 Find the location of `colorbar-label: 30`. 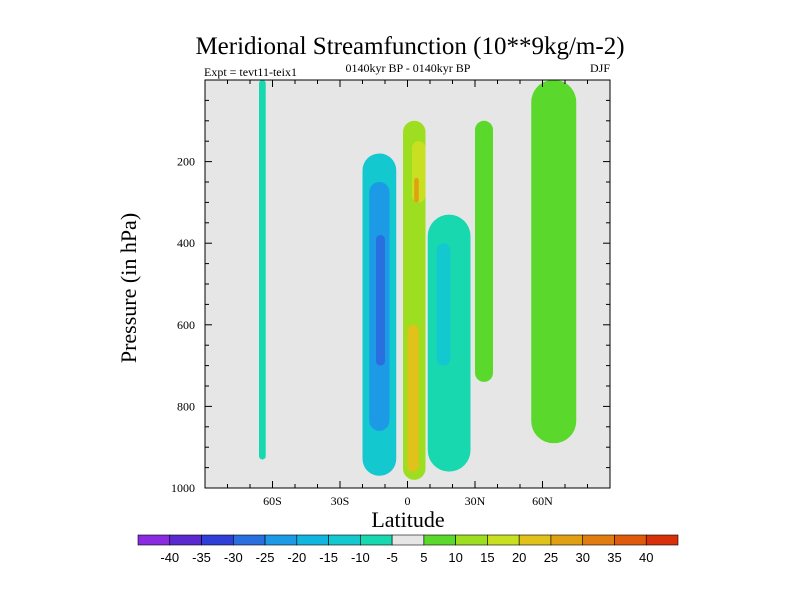

colorbar-label: 30 is located at coordinates (582, 557).